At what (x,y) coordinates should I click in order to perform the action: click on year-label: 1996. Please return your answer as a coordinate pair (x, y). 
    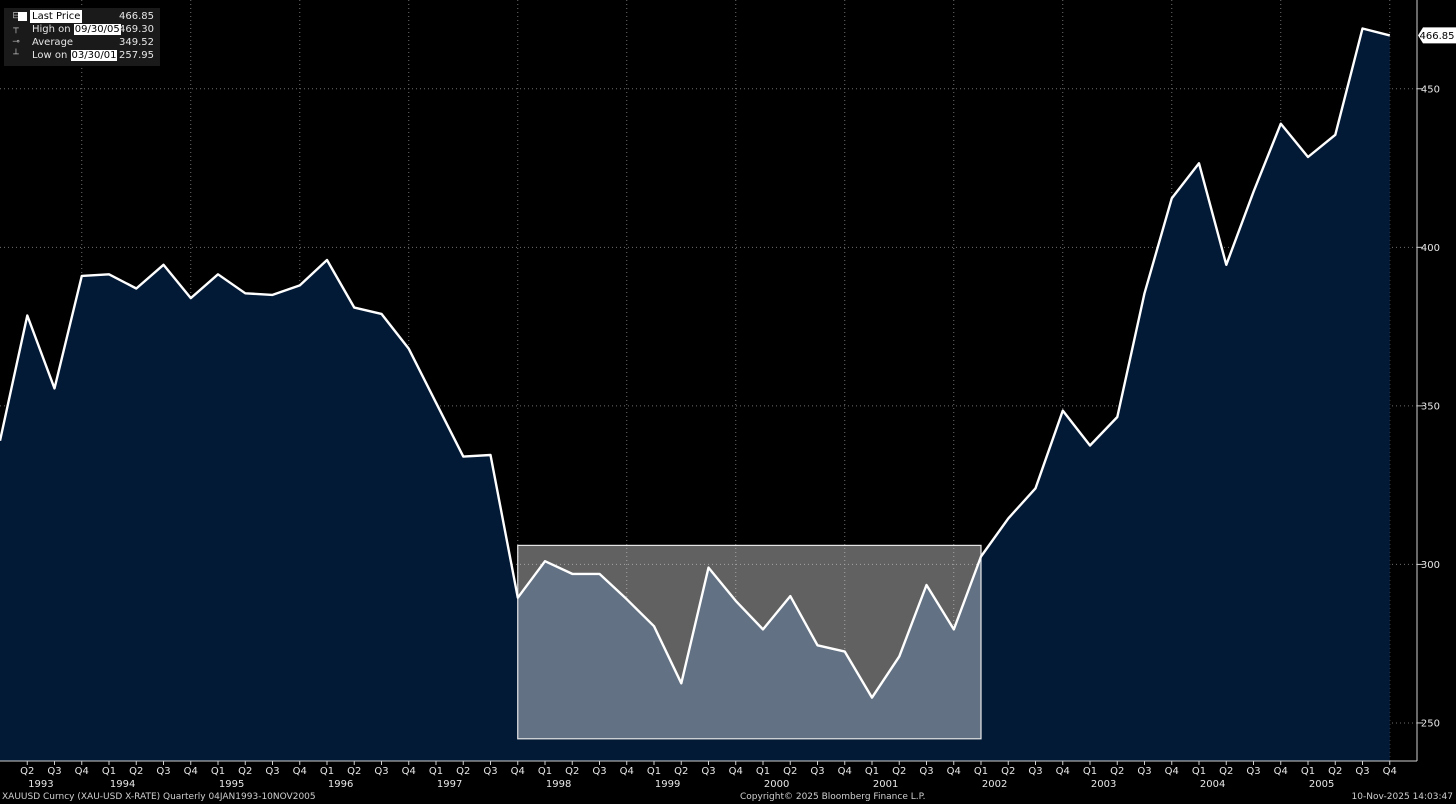
    Looking at the image, I should click on (340, 784).